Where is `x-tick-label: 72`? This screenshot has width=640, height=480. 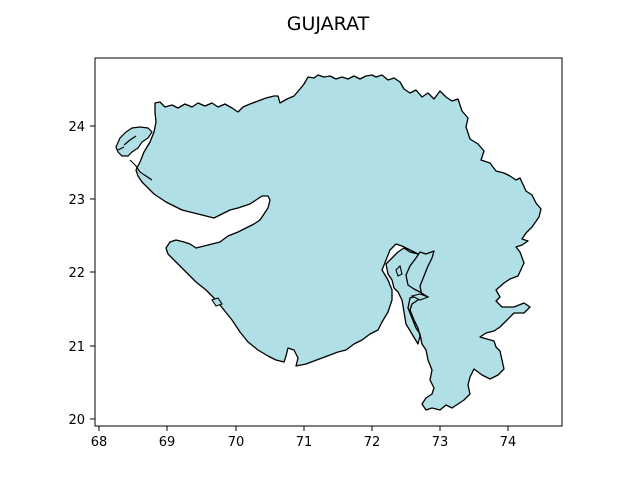
x-tick-label: 72 is located at coordinates (372, 442).